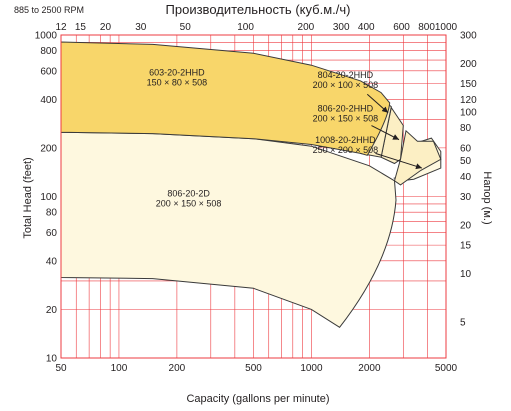 The width and height of the screenshot is (511, 411). Describe the element at coordinates (346, 85) in the screenshot. I see `region-label-dims: 200 × 100 × 508` at that location.